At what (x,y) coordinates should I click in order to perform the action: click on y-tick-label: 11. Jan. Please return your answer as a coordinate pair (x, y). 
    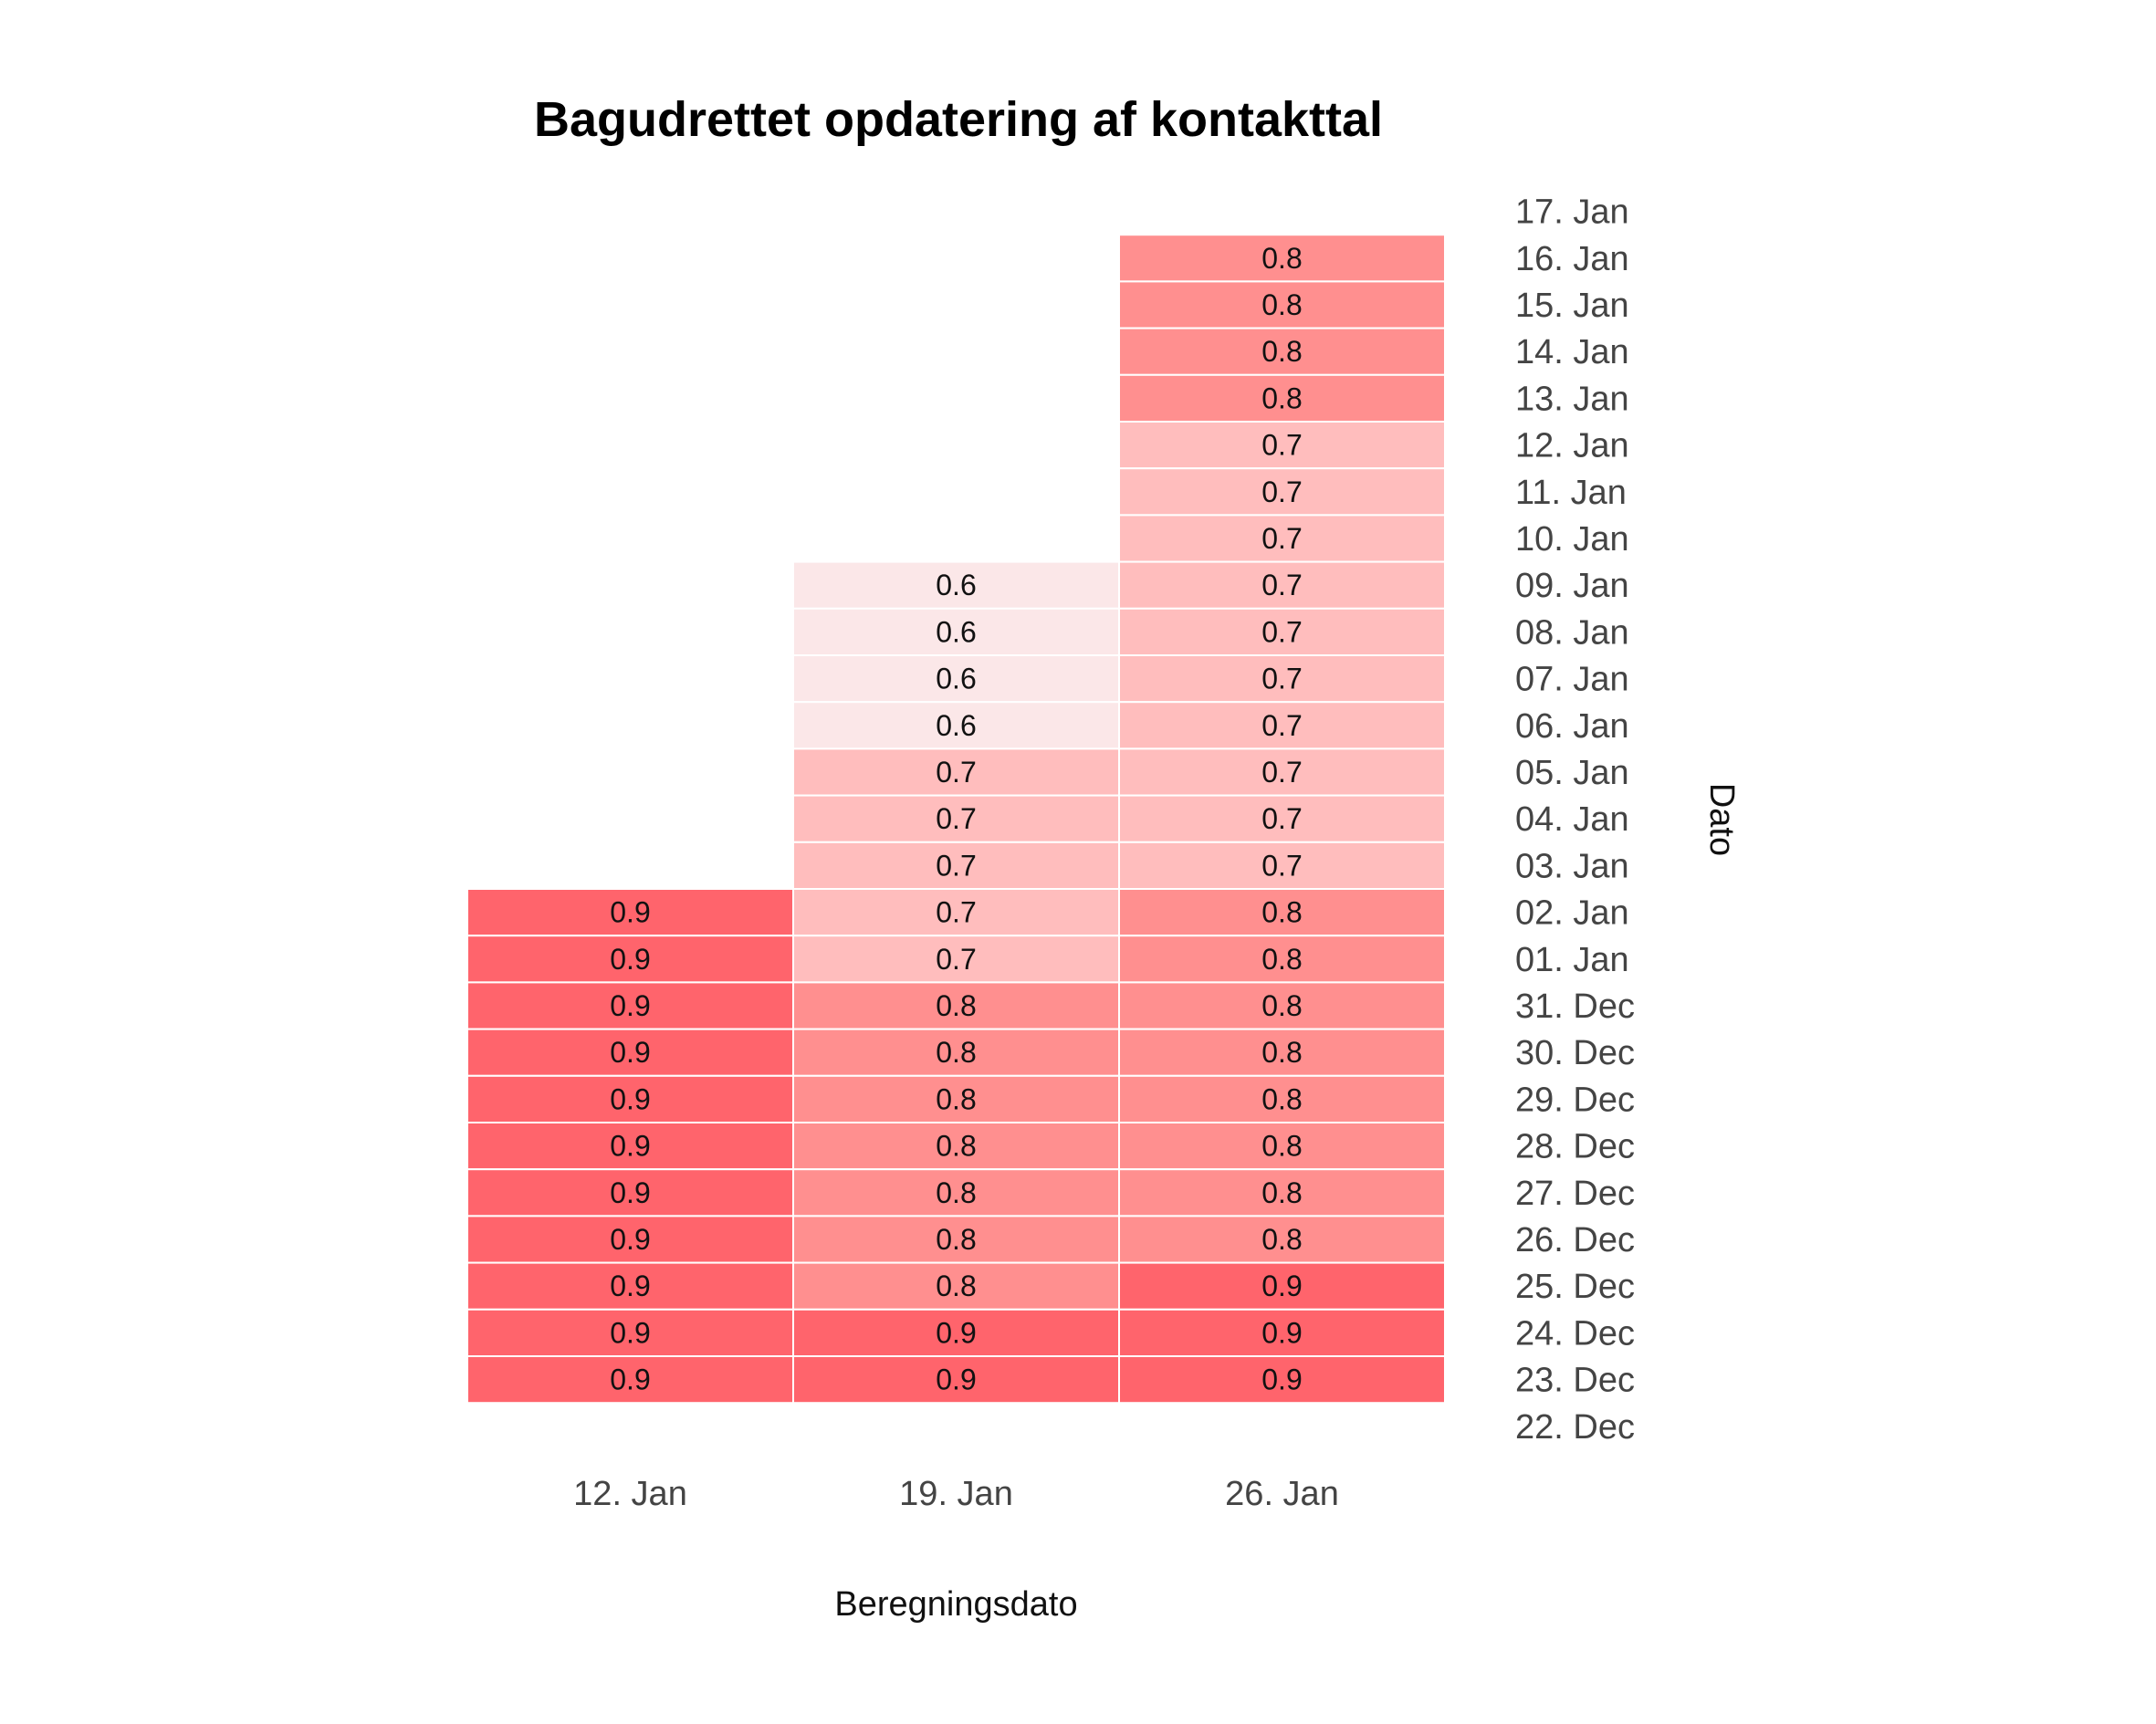
    Looking at the image, I should click on (1571, 493).